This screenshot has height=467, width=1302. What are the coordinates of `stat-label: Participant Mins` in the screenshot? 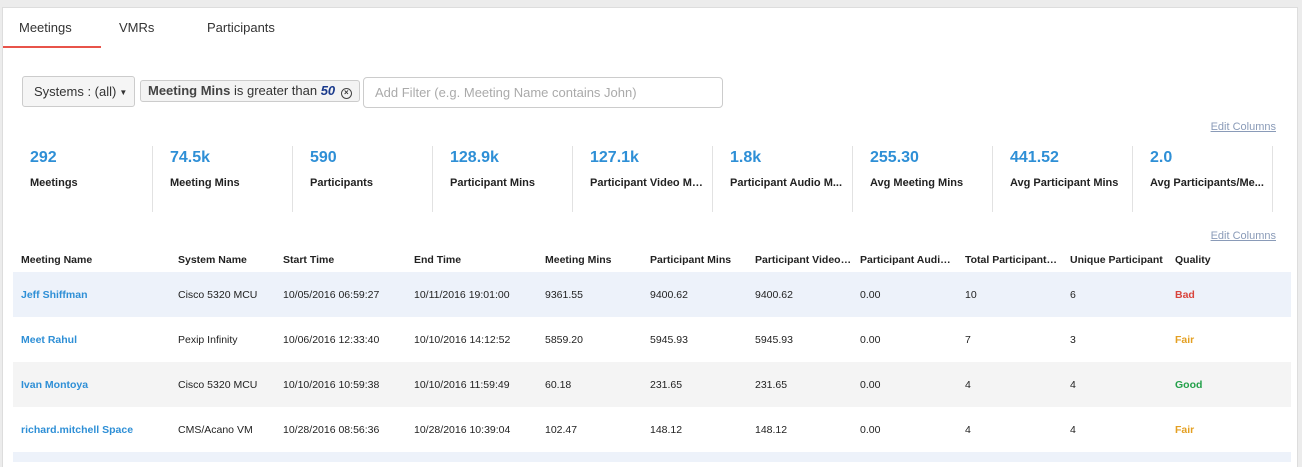 It's located at (492, 183).